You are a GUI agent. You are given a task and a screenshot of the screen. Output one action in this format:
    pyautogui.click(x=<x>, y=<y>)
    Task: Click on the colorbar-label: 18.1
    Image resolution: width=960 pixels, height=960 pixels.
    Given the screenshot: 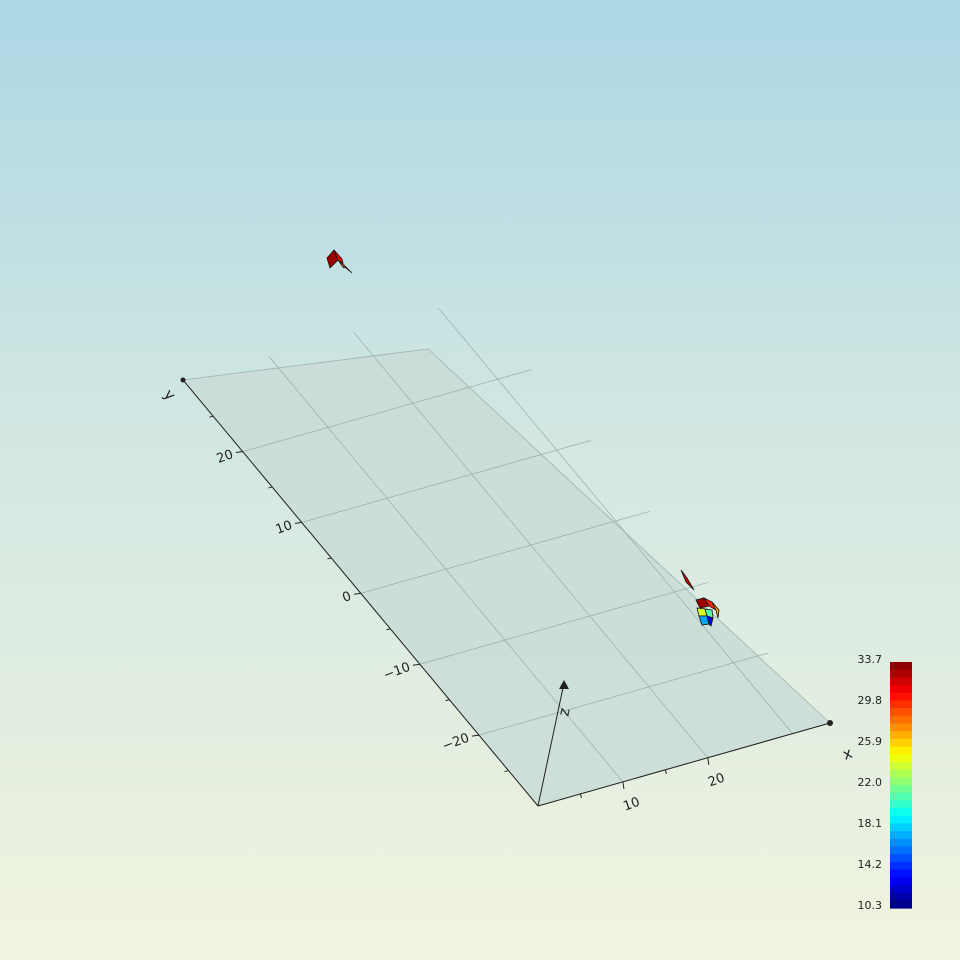 What is the action you would take?
    pyautogui.click(x=870, y=823)
    